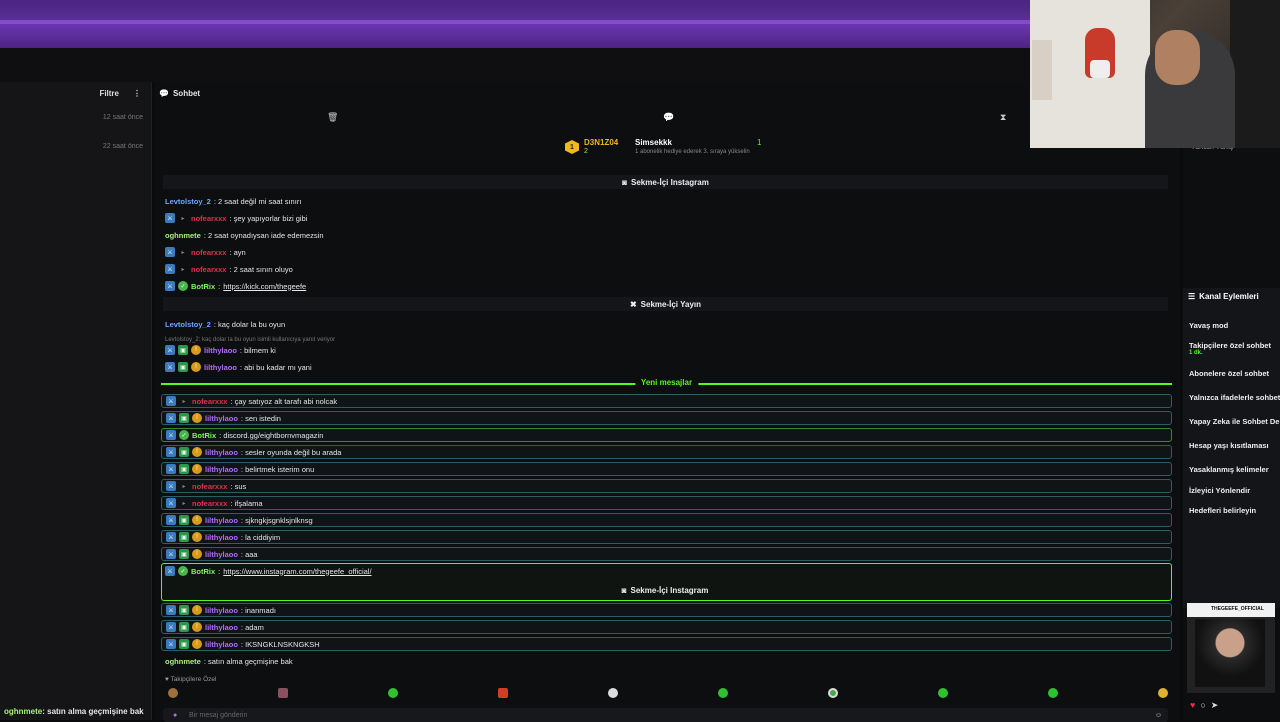  Describe the element at coordinates (1100, 69) in the screenshot. I see `santa-beard` at that location.